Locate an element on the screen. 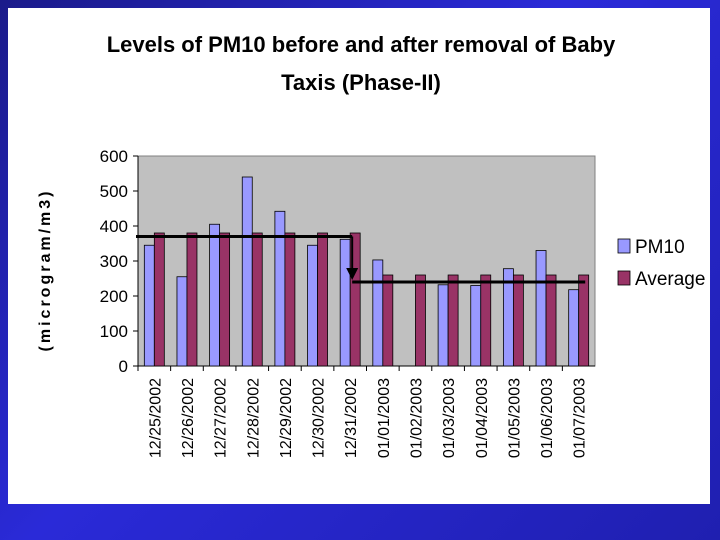 The width and height of the screenshot is (720, 540). legend-swatch-pm10 is located at coordinates (624, 246).